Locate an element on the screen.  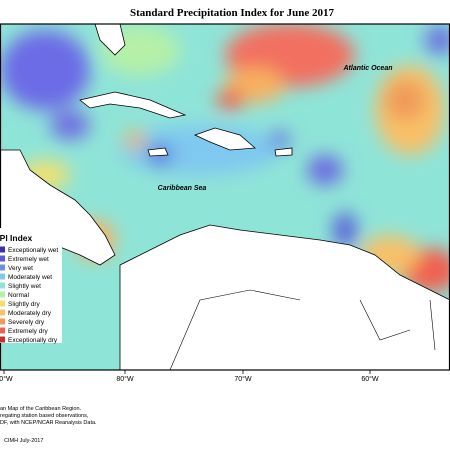
legend-label: Severely dry is located at coordinates (26, 322).